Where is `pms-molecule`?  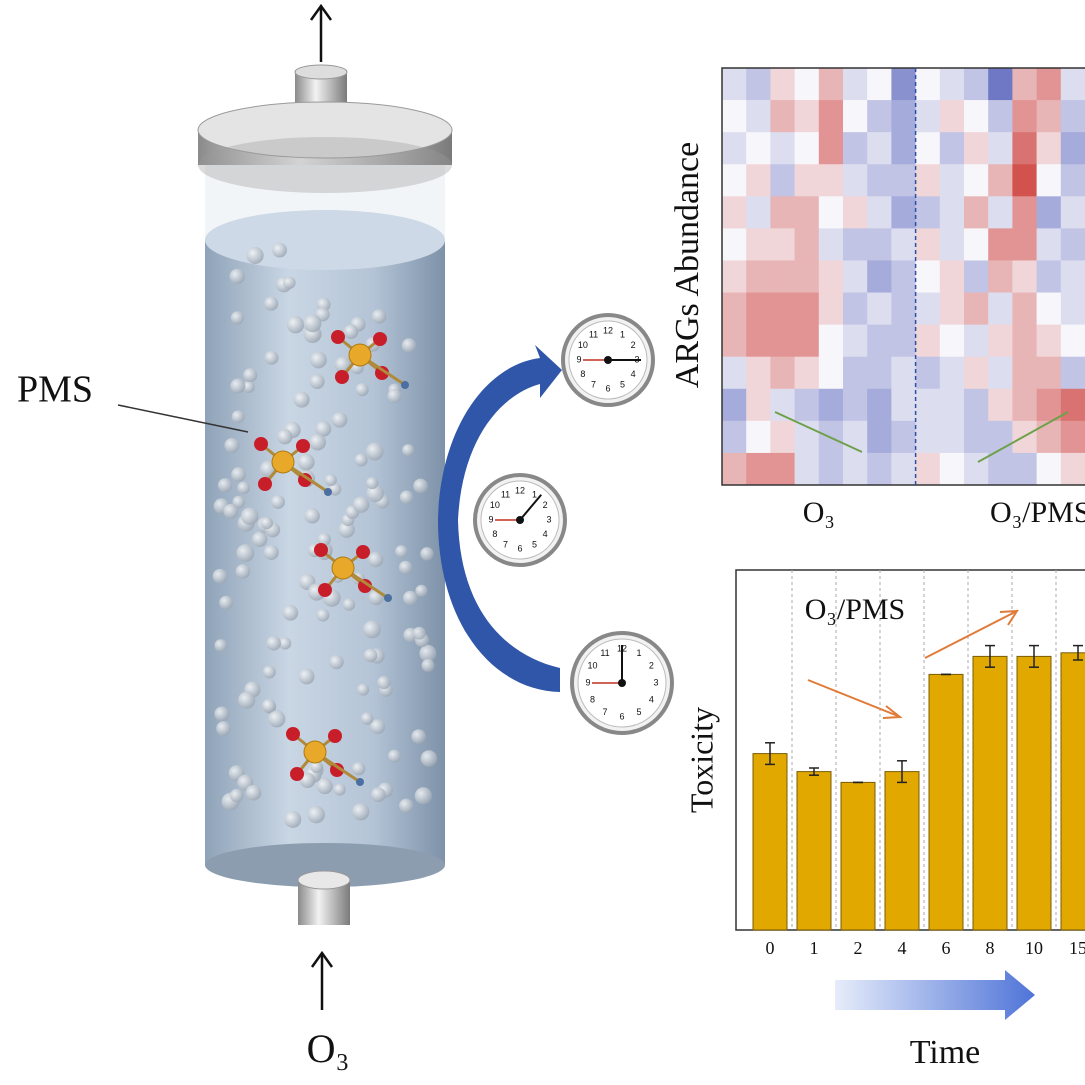 pms-molecule is located at coordinates (353, 572).